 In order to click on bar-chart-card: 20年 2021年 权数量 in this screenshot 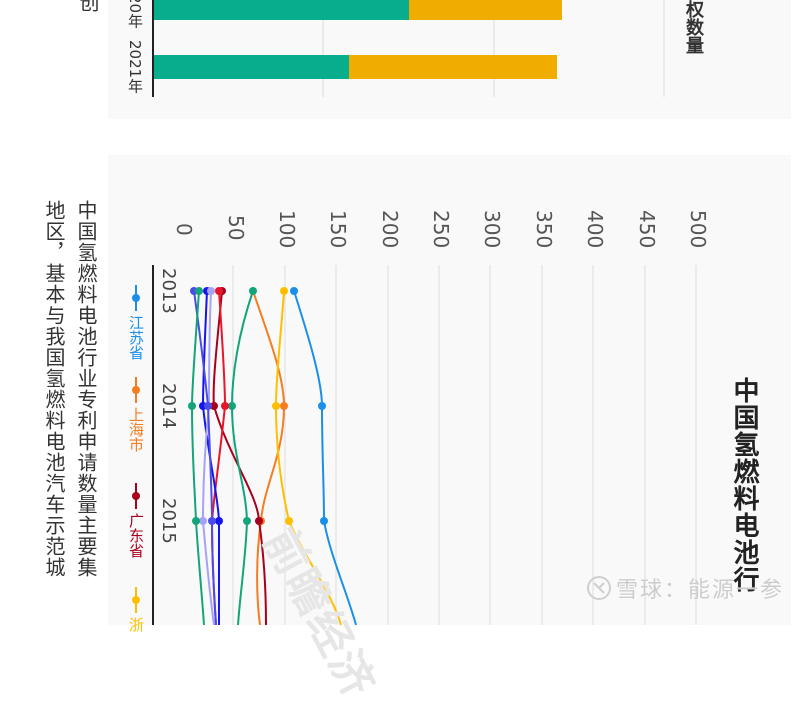, I will do `click(449, 59)`.